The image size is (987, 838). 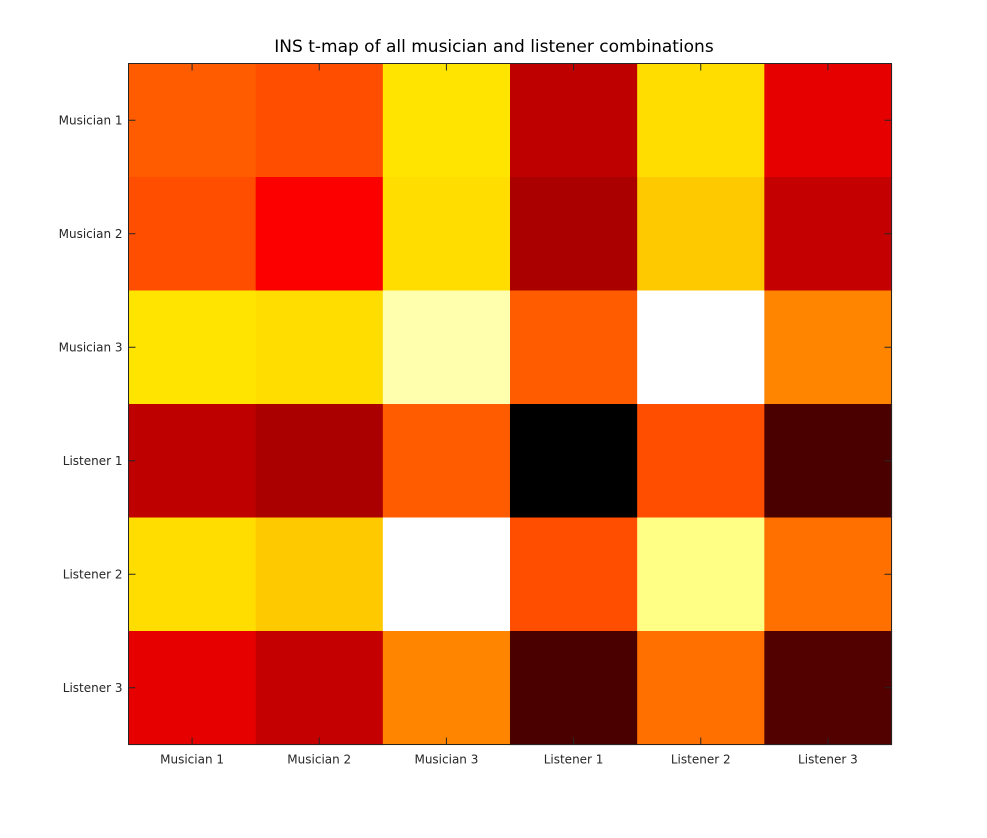 What do you see at coordinates (91, 234) in the screenshot?
I see `y-tick-label: Musician 2` at bounding box center [91, 234].